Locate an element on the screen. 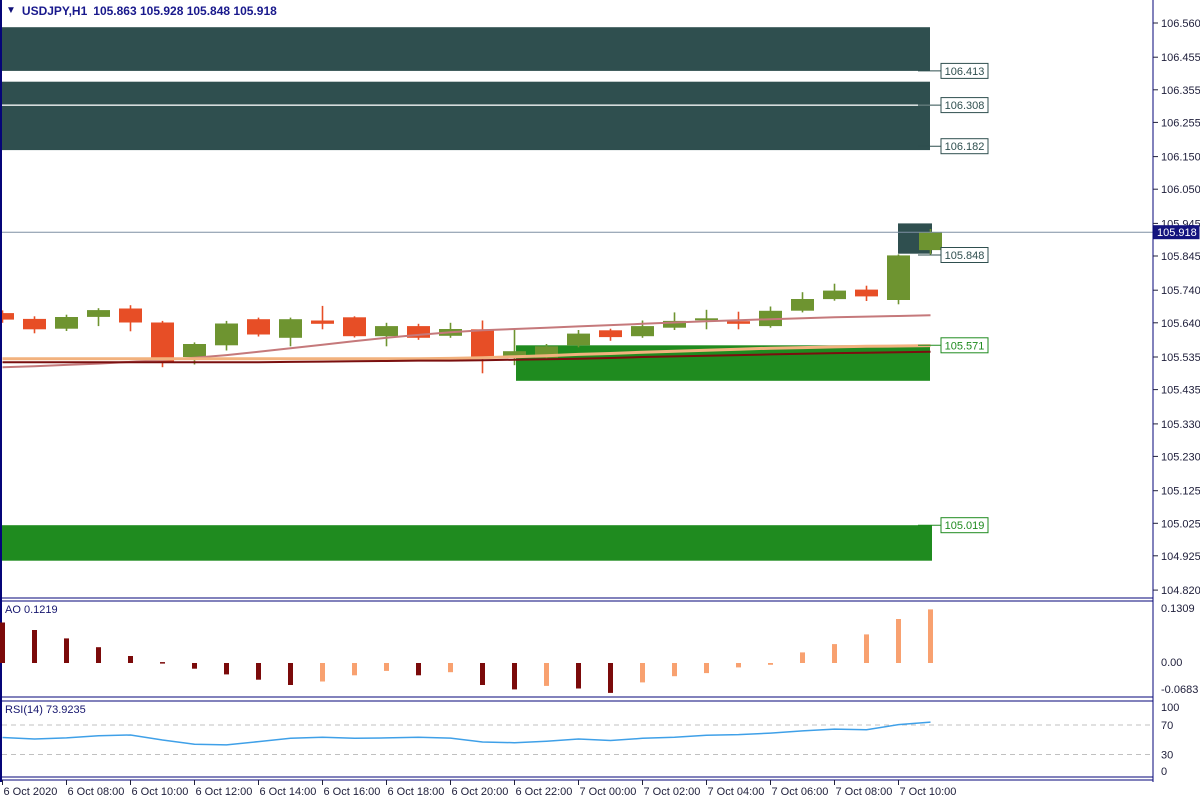 The image size is (1200, 800). price-tick-label: 104.925 is located at coordinates (1180, 557).